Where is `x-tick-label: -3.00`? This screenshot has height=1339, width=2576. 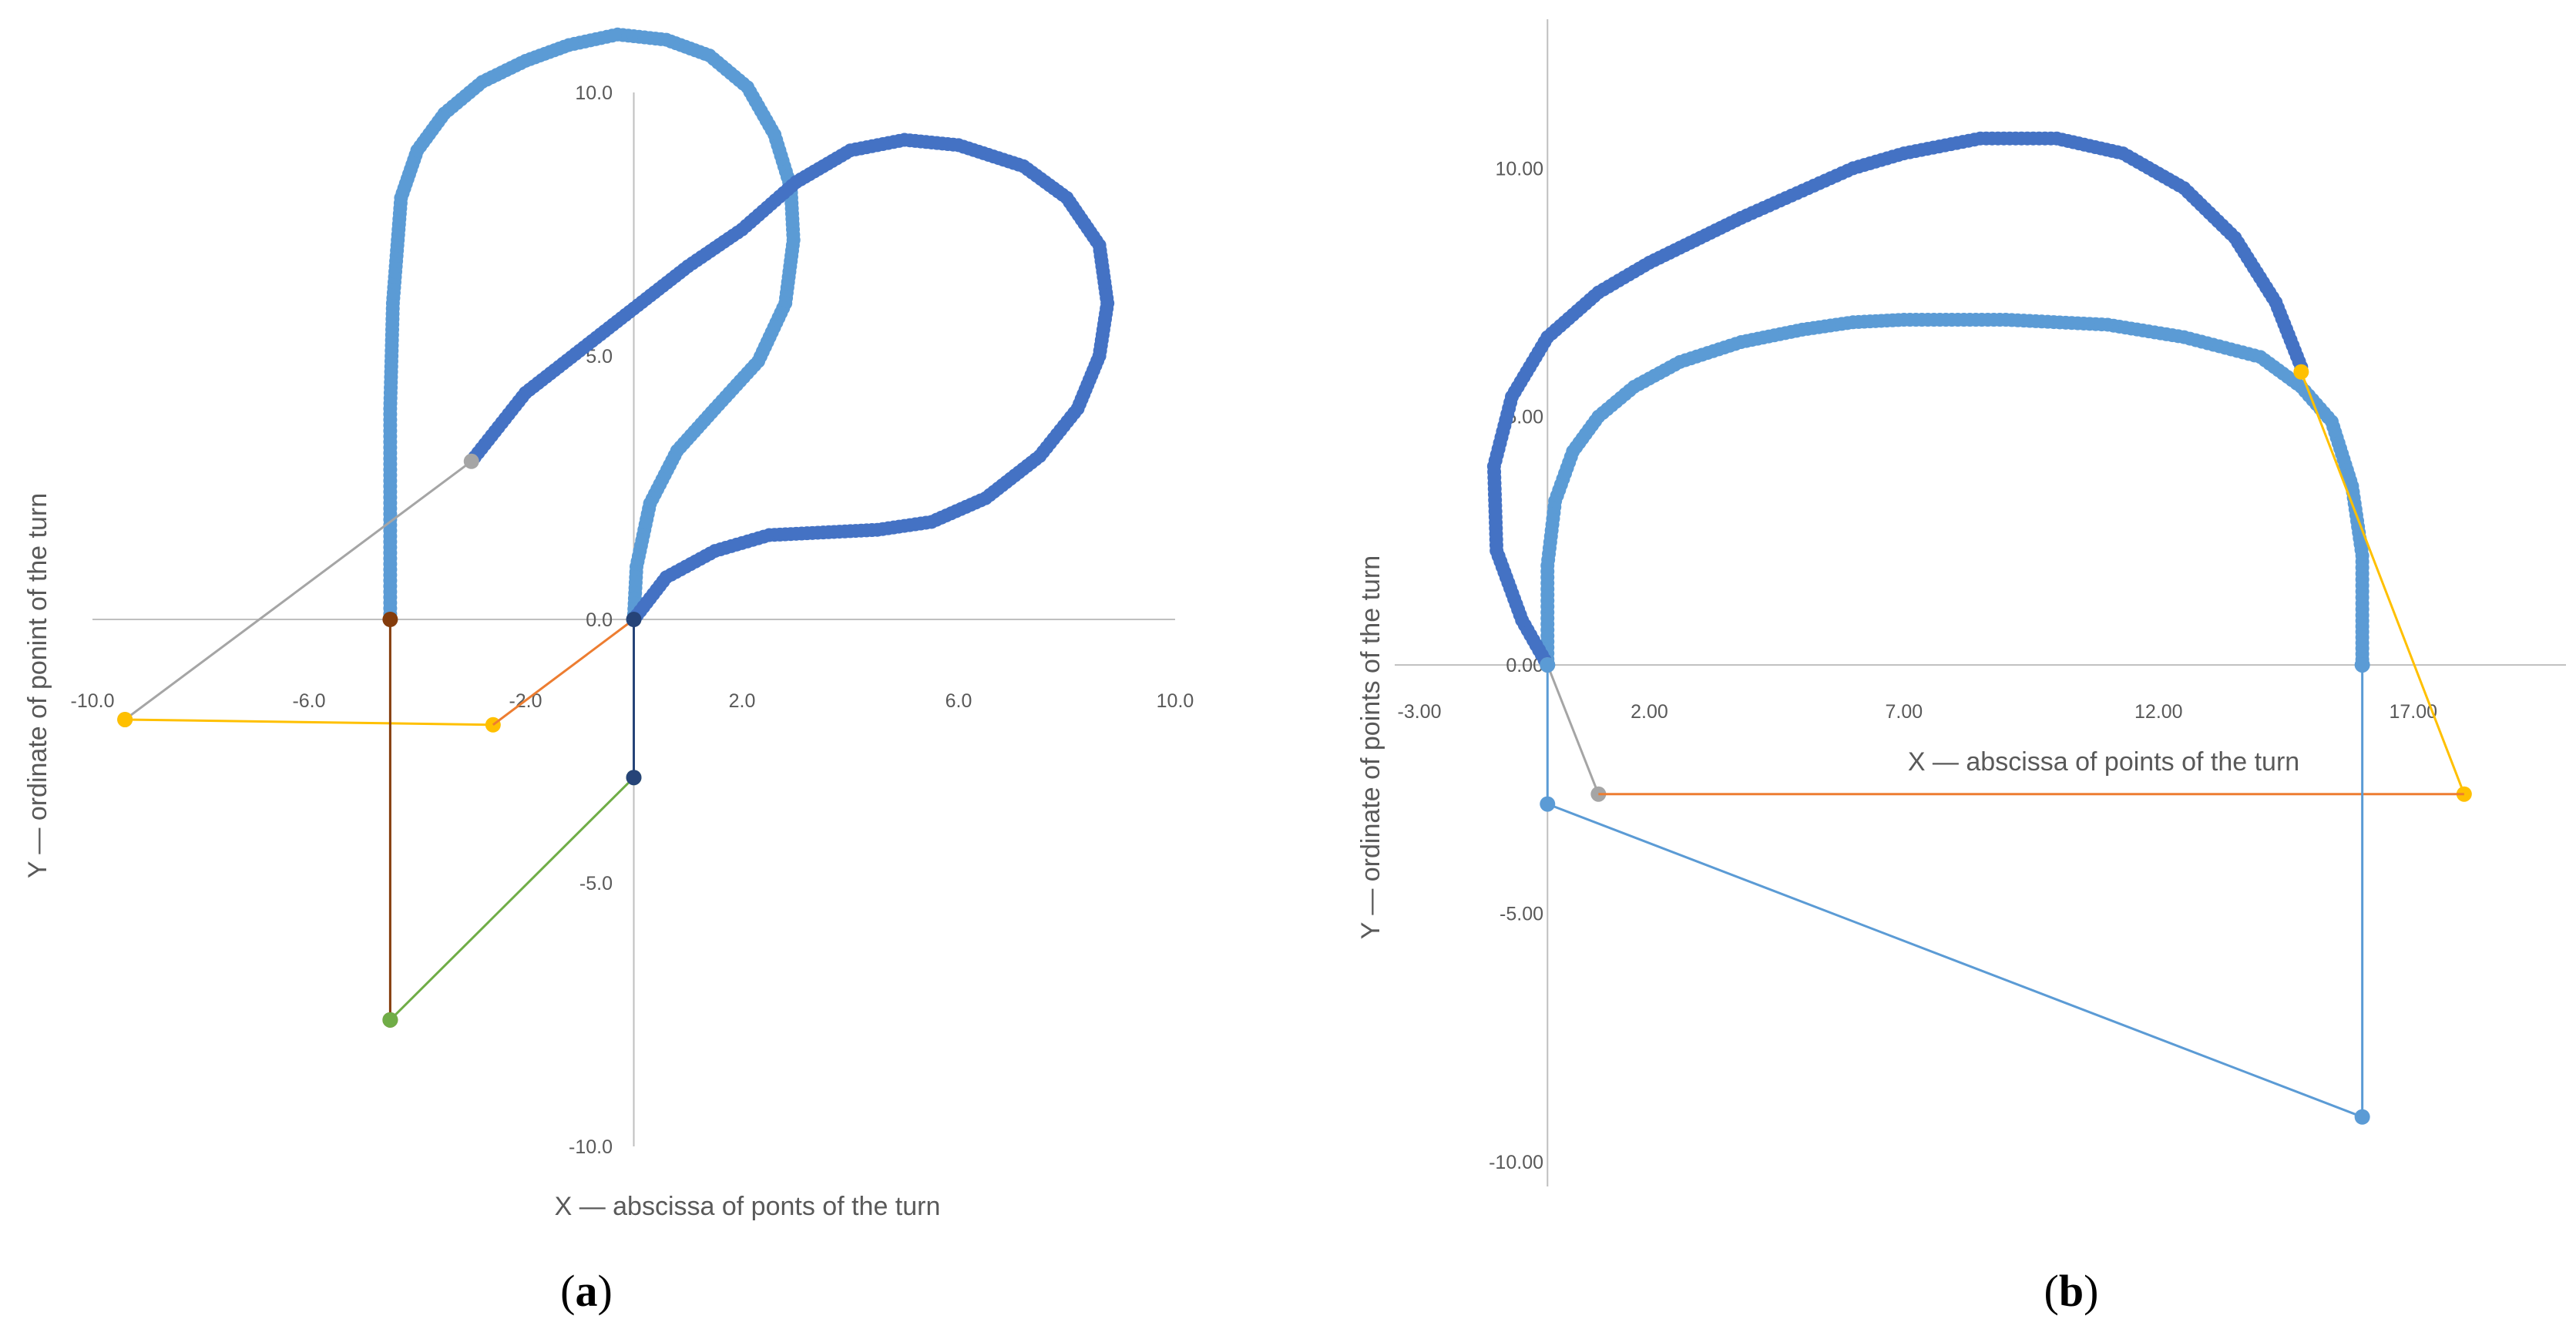
x-tick-label: -3.00 is located at coordinates (1420, 712).